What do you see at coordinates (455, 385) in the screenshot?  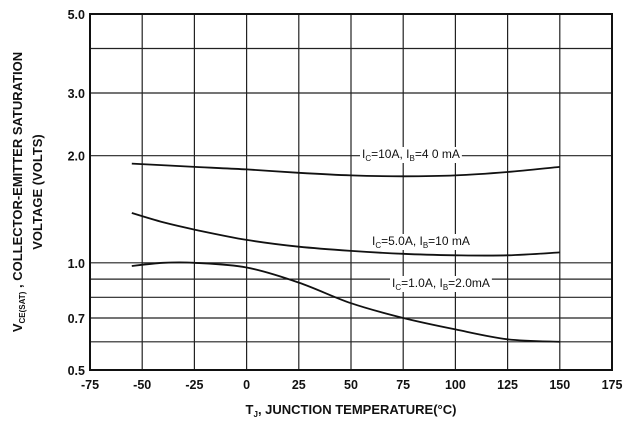 I see `x-tick-label: 100` at bounding box center [455, 385].